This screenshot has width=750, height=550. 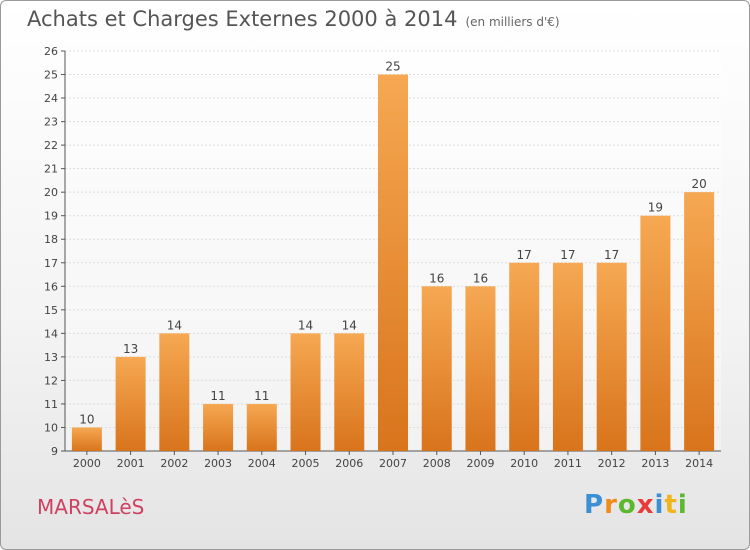 What do you see at coordinates (645, 505) in the screenshot?
I see `logo-letter: x` at bounding box center [645, 505].